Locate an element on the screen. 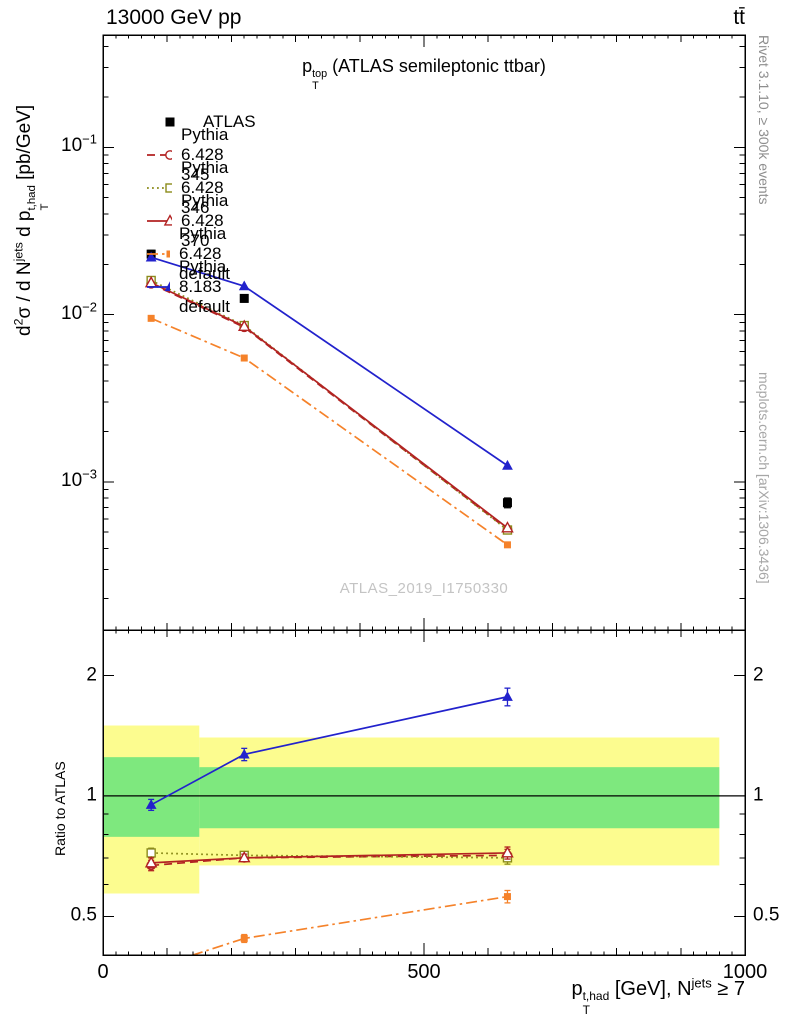 This screenshot has width=786, height=1024. legend-entry-pythia6-345: Pythia 6.428 345 is located at coordinates (198, 154).